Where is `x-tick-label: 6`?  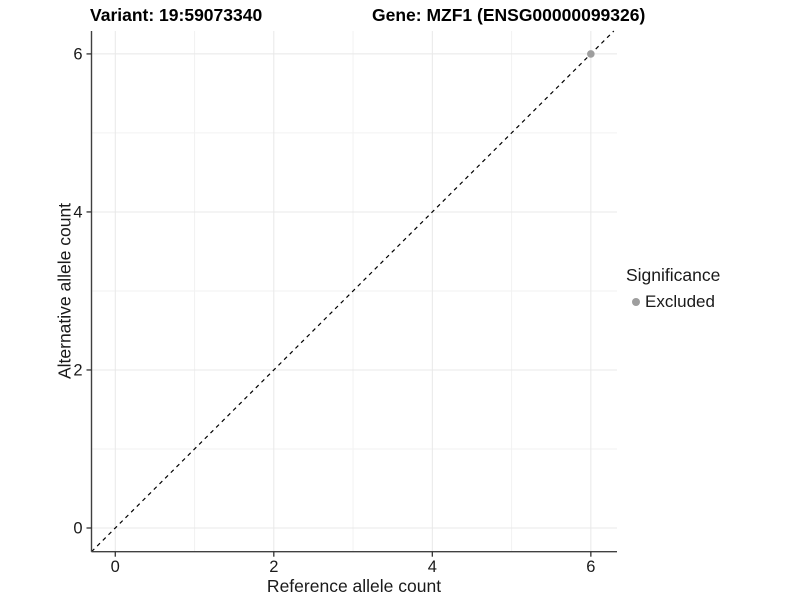
x-tick-label: 6 is located at coordinates (590, 567).